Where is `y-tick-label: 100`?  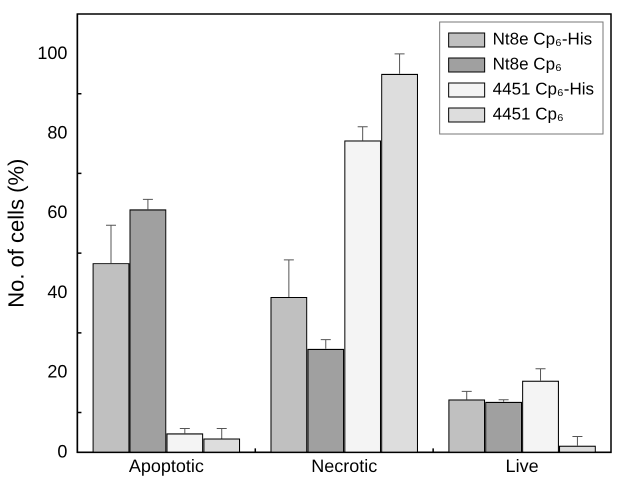
y-tick-label: 100 is located at coordinates (52, 52).